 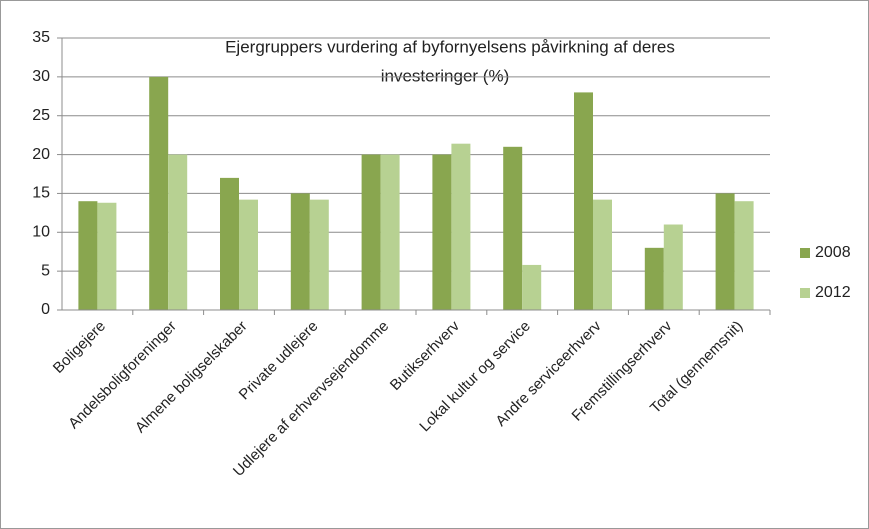 I want to click on y-tick-label: 20, so click(x=41, y=154).